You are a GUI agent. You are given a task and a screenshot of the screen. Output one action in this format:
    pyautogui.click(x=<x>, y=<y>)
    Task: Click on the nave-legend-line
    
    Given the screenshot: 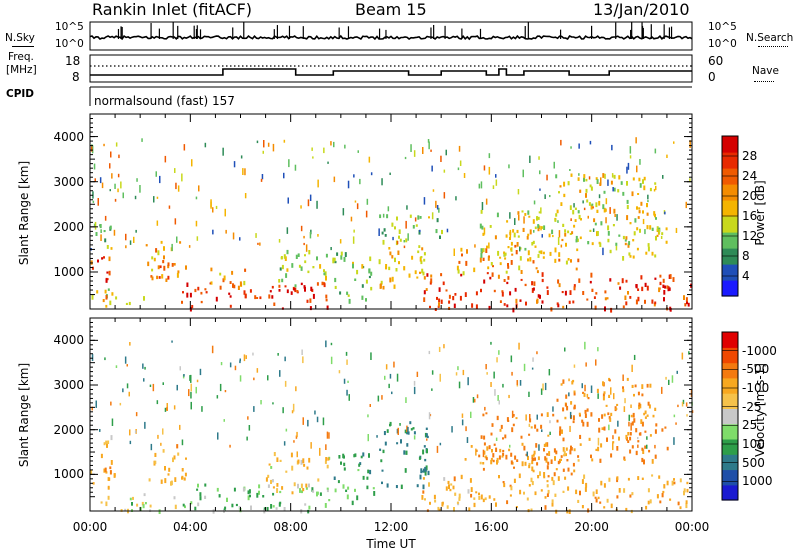 What is the action you would take?
    pyautogui.click(x=764, y=81)
    